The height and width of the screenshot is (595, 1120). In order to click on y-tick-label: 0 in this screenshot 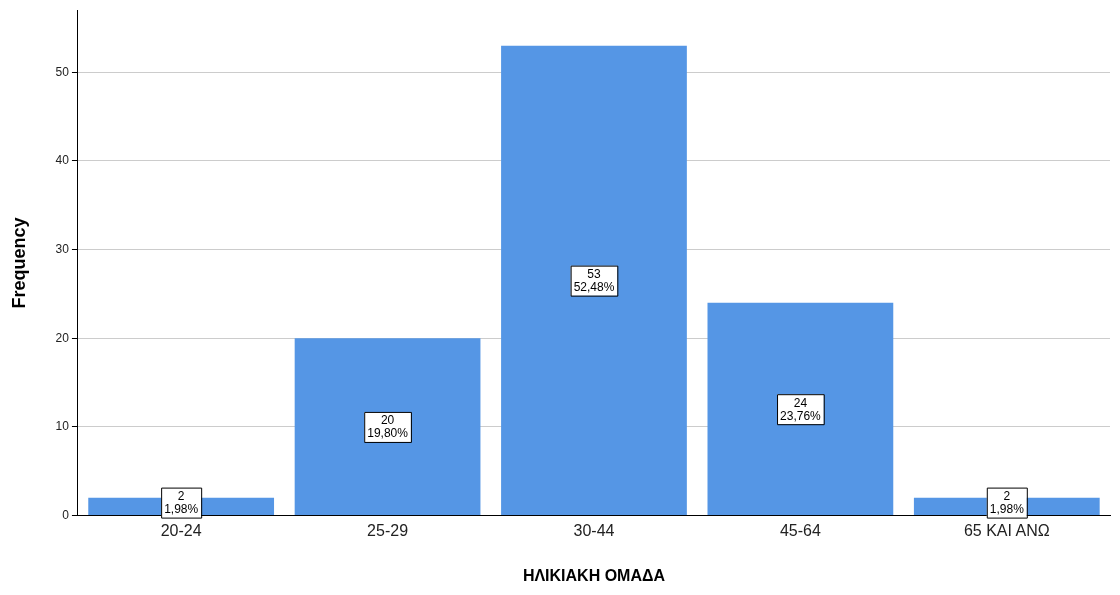, I will do `click(66, 514)`.